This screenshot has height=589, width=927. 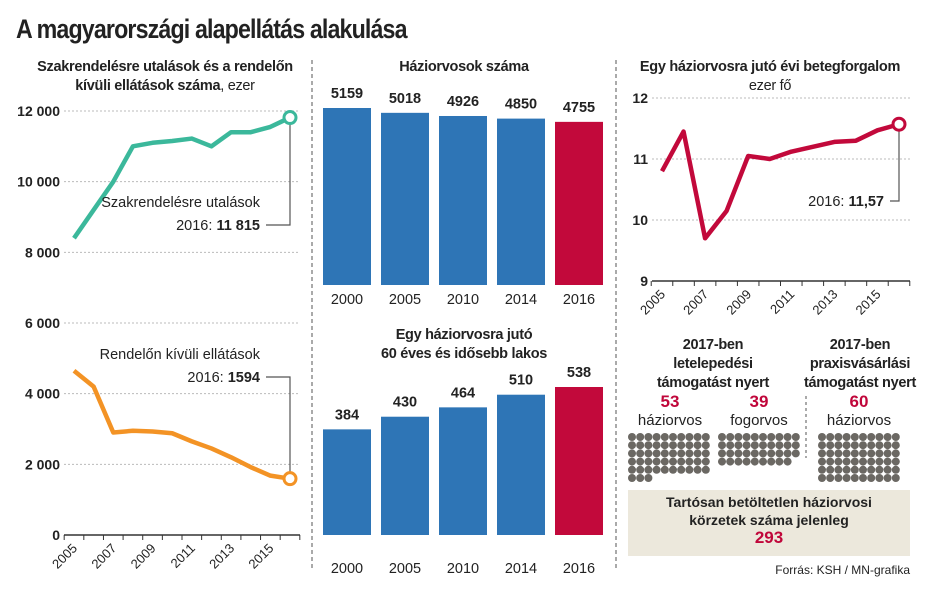 I want to click on bar-value-label: 464, so click(x=463, y=393).